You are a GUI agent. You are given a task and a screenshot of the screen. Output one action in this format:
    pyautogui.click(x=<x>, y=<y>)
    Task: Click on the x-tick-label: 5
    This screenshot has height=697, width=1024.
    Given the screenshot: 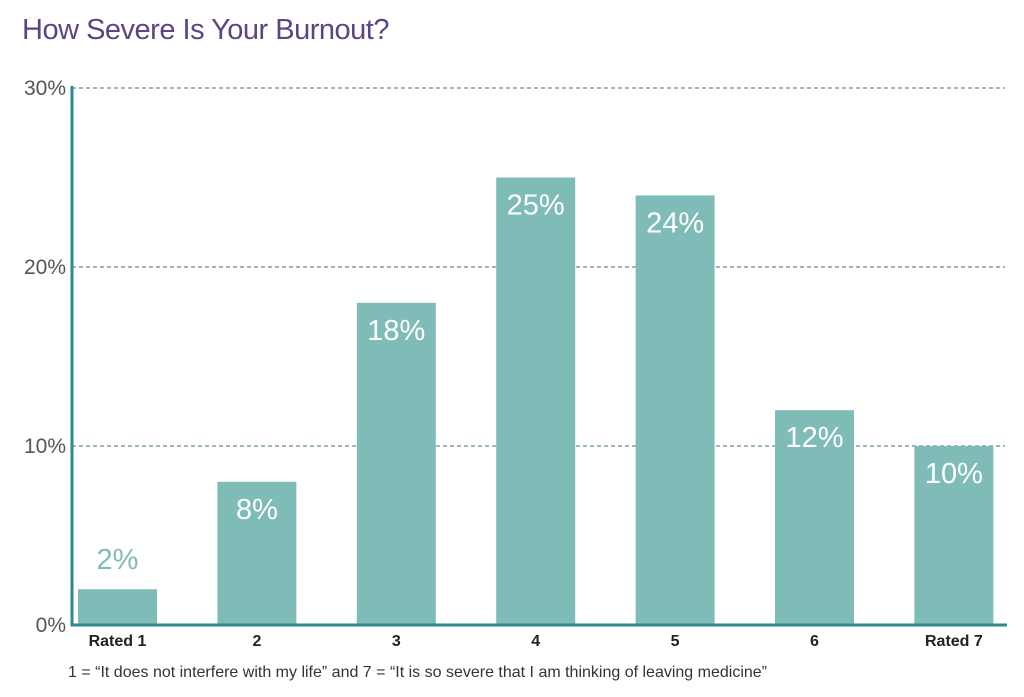 What is the action you would take?
    pyautogui.click(x=675, y=641)
    